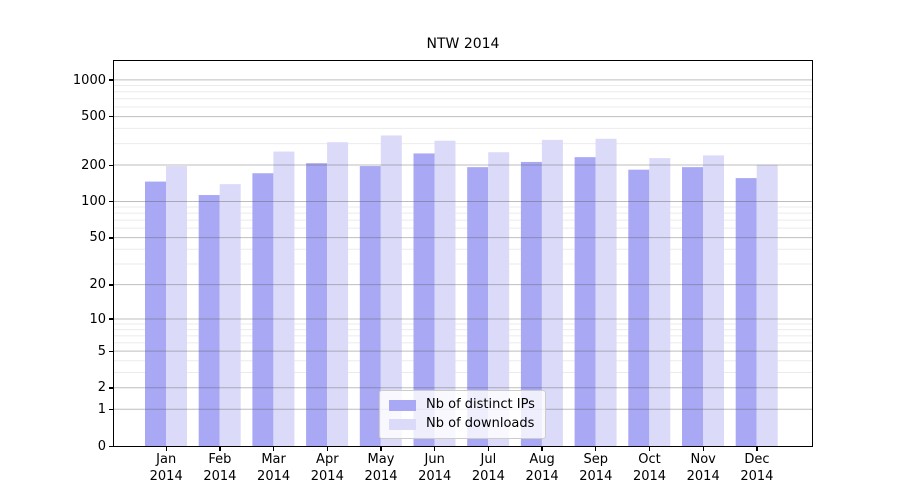  I want to click on x-tick-month: Sep, so click(596, 459).